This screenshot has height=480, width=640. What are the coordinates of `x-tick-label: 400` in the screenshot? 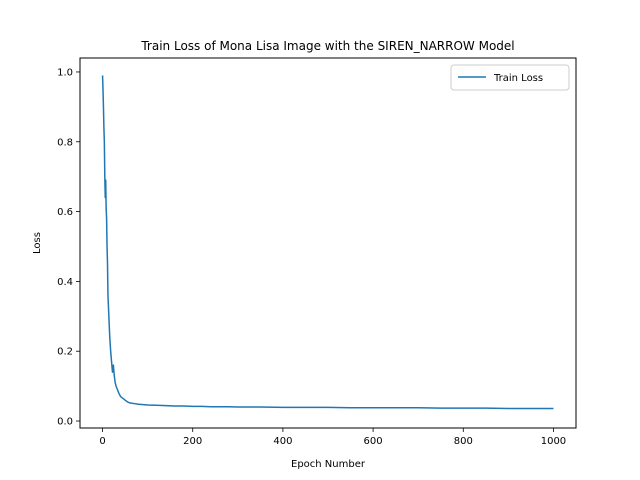 It's located at (282, 441).